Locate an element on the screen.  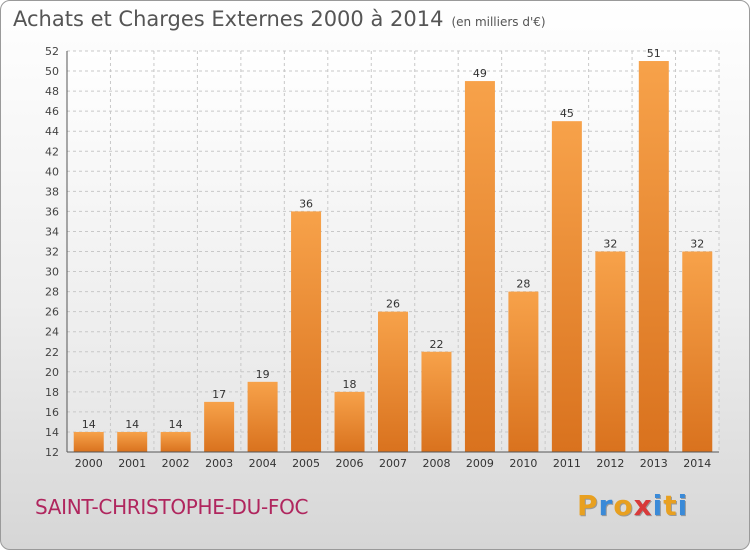
y-tick-label: 32 is located at coordinates (52, 252).